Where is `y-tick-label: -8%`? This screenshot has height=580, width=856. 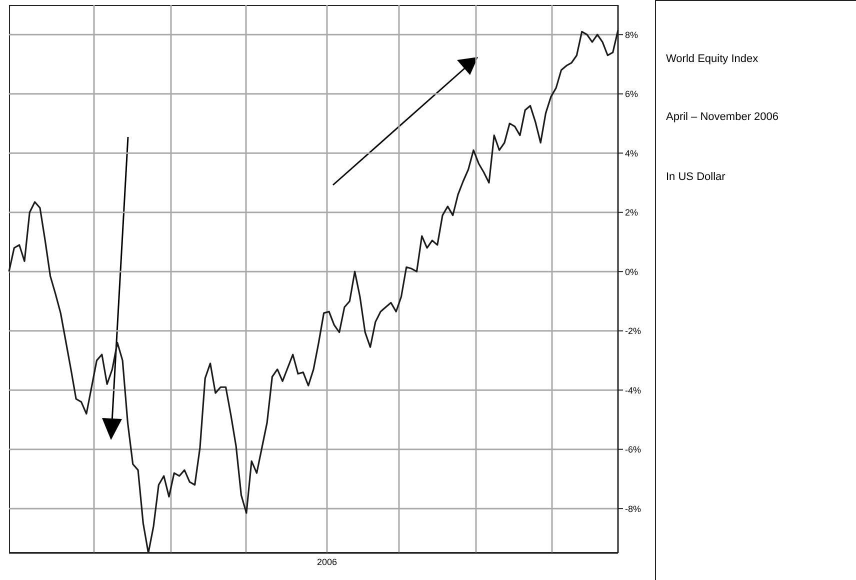 y-tick-label: -8% is located at coordinates (633, 509).